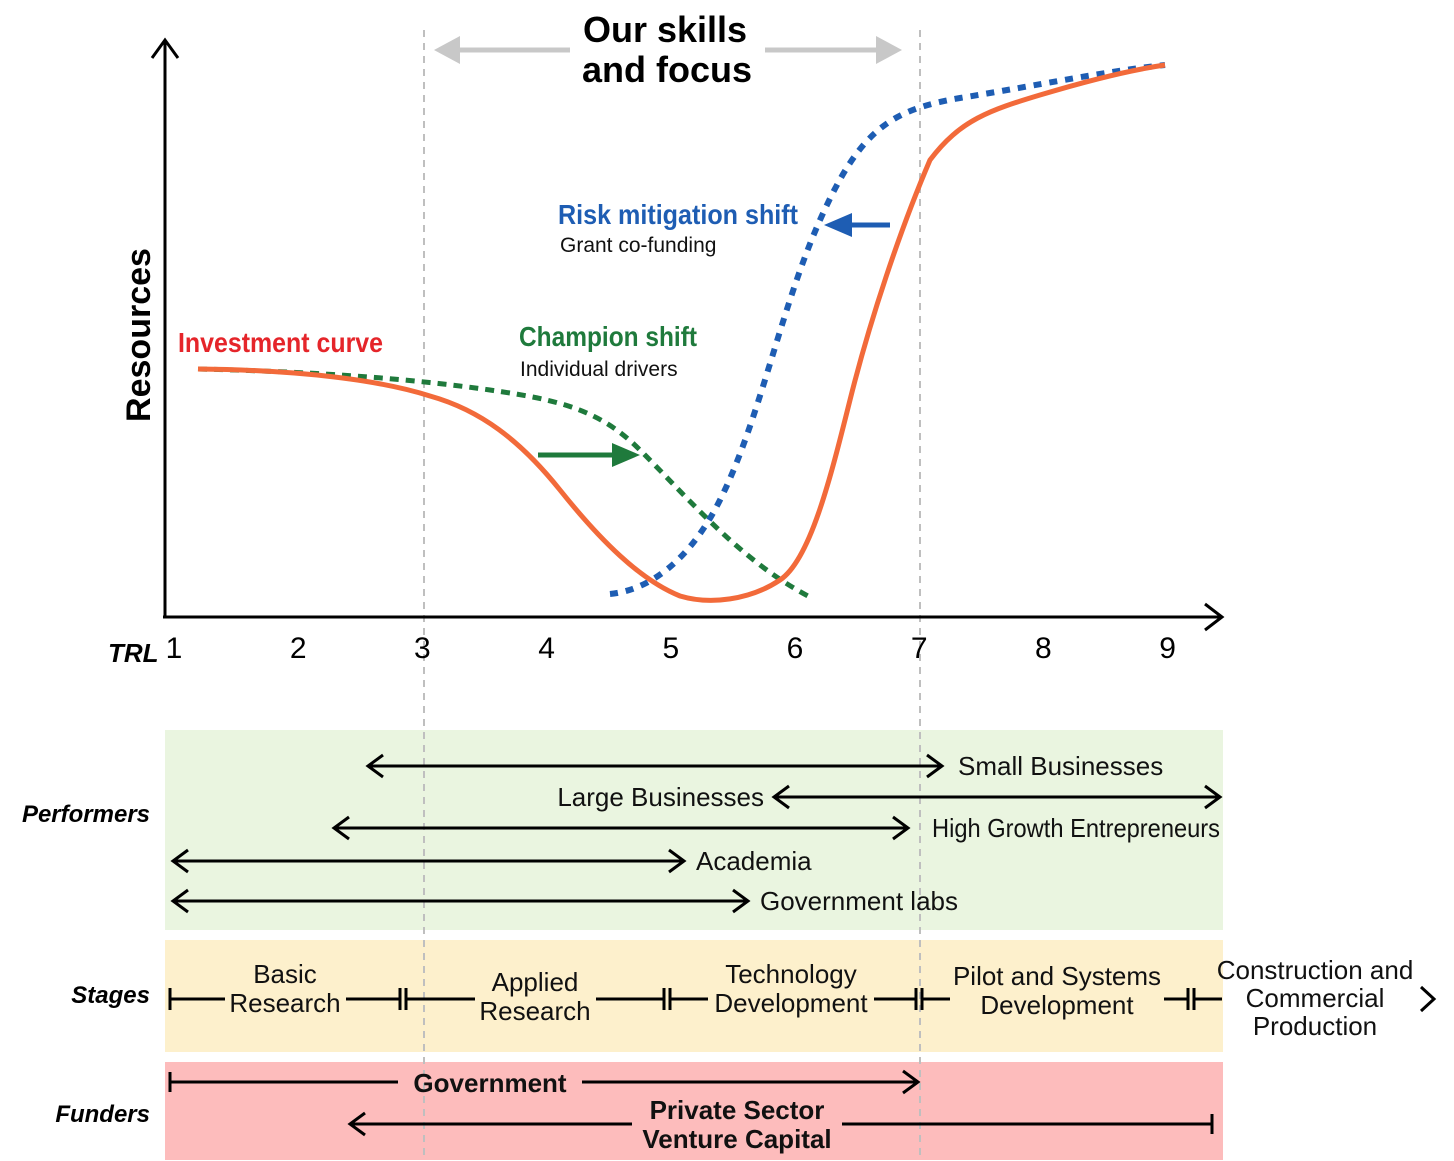  Describe the element at coordinates (285, 974) in the screenshot. I see `stage-basic-1: Basic` at that location.